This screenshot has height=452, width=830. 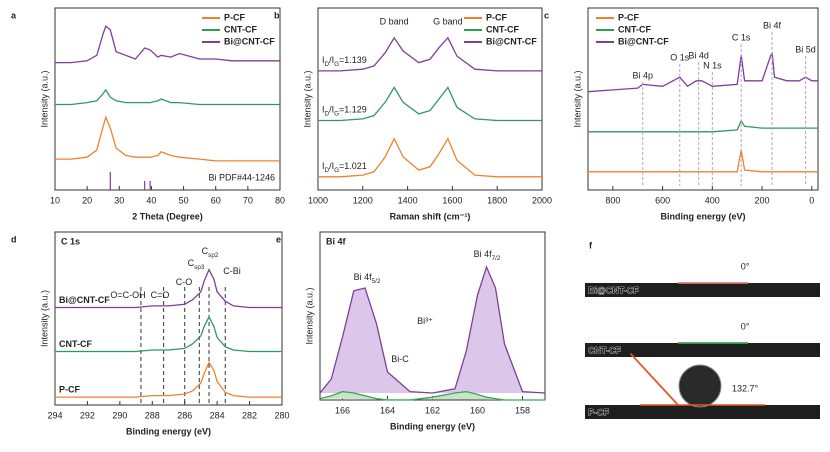 What do you see at coordinates (762, 200) in the screenshot?
I see `x-tick-label: 200` at bounding box center [762, 200].